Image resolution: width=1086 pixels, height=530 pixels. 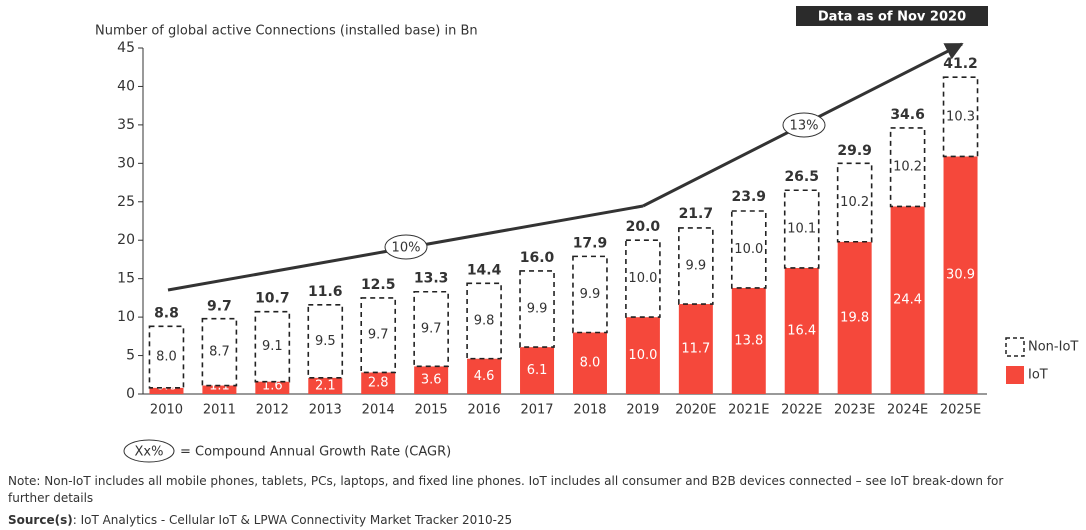 What do you see at coordinates (431, 410) in the screenshot?
I see `x-tick-label: 2015` at bounding box center [431, 410].